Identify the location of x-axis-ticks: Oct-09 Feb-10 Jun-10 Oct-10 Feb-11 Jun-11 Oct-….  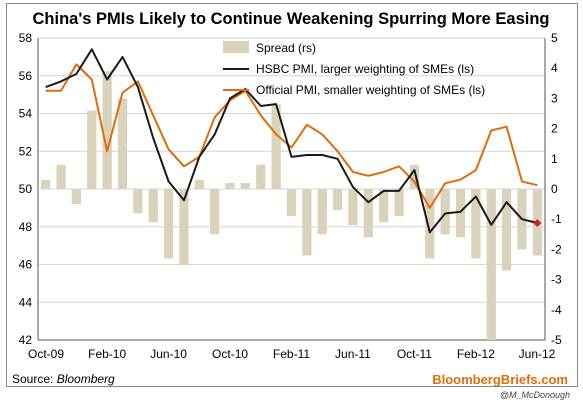
(292, 354).